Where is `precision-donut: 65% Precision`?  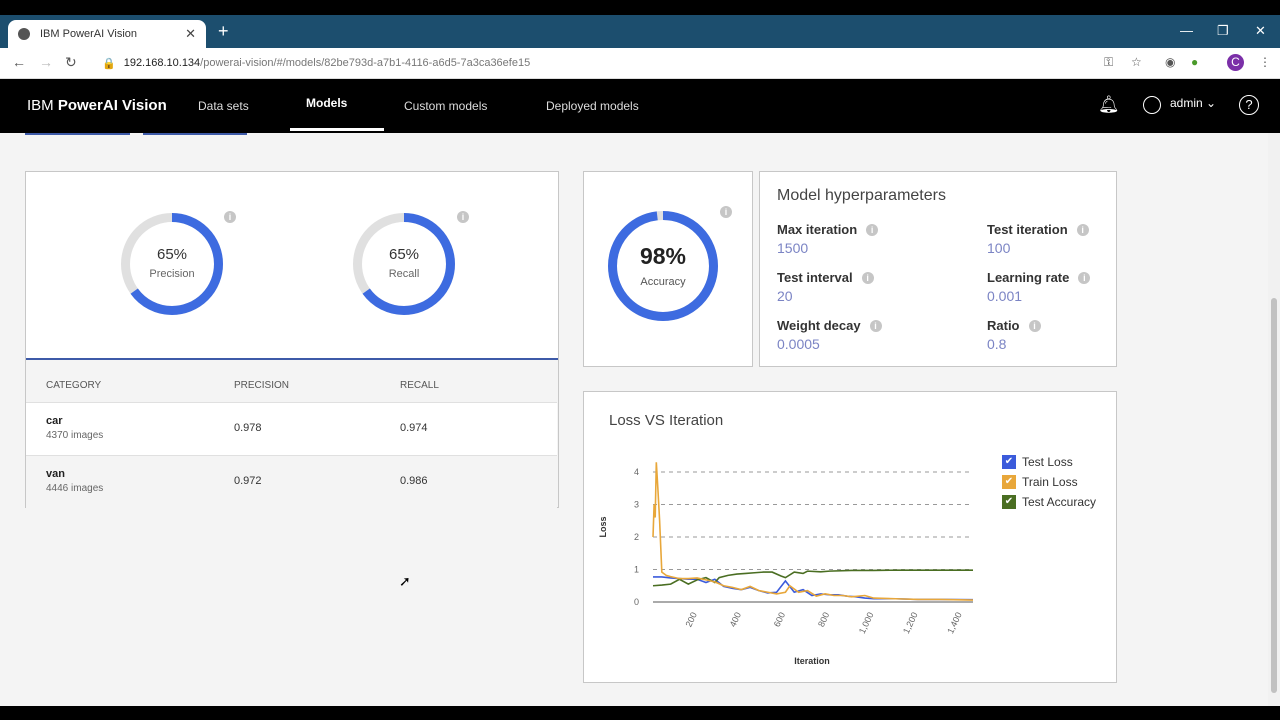 precision-donut: 65% Precision is located at coordinates (172, 264).